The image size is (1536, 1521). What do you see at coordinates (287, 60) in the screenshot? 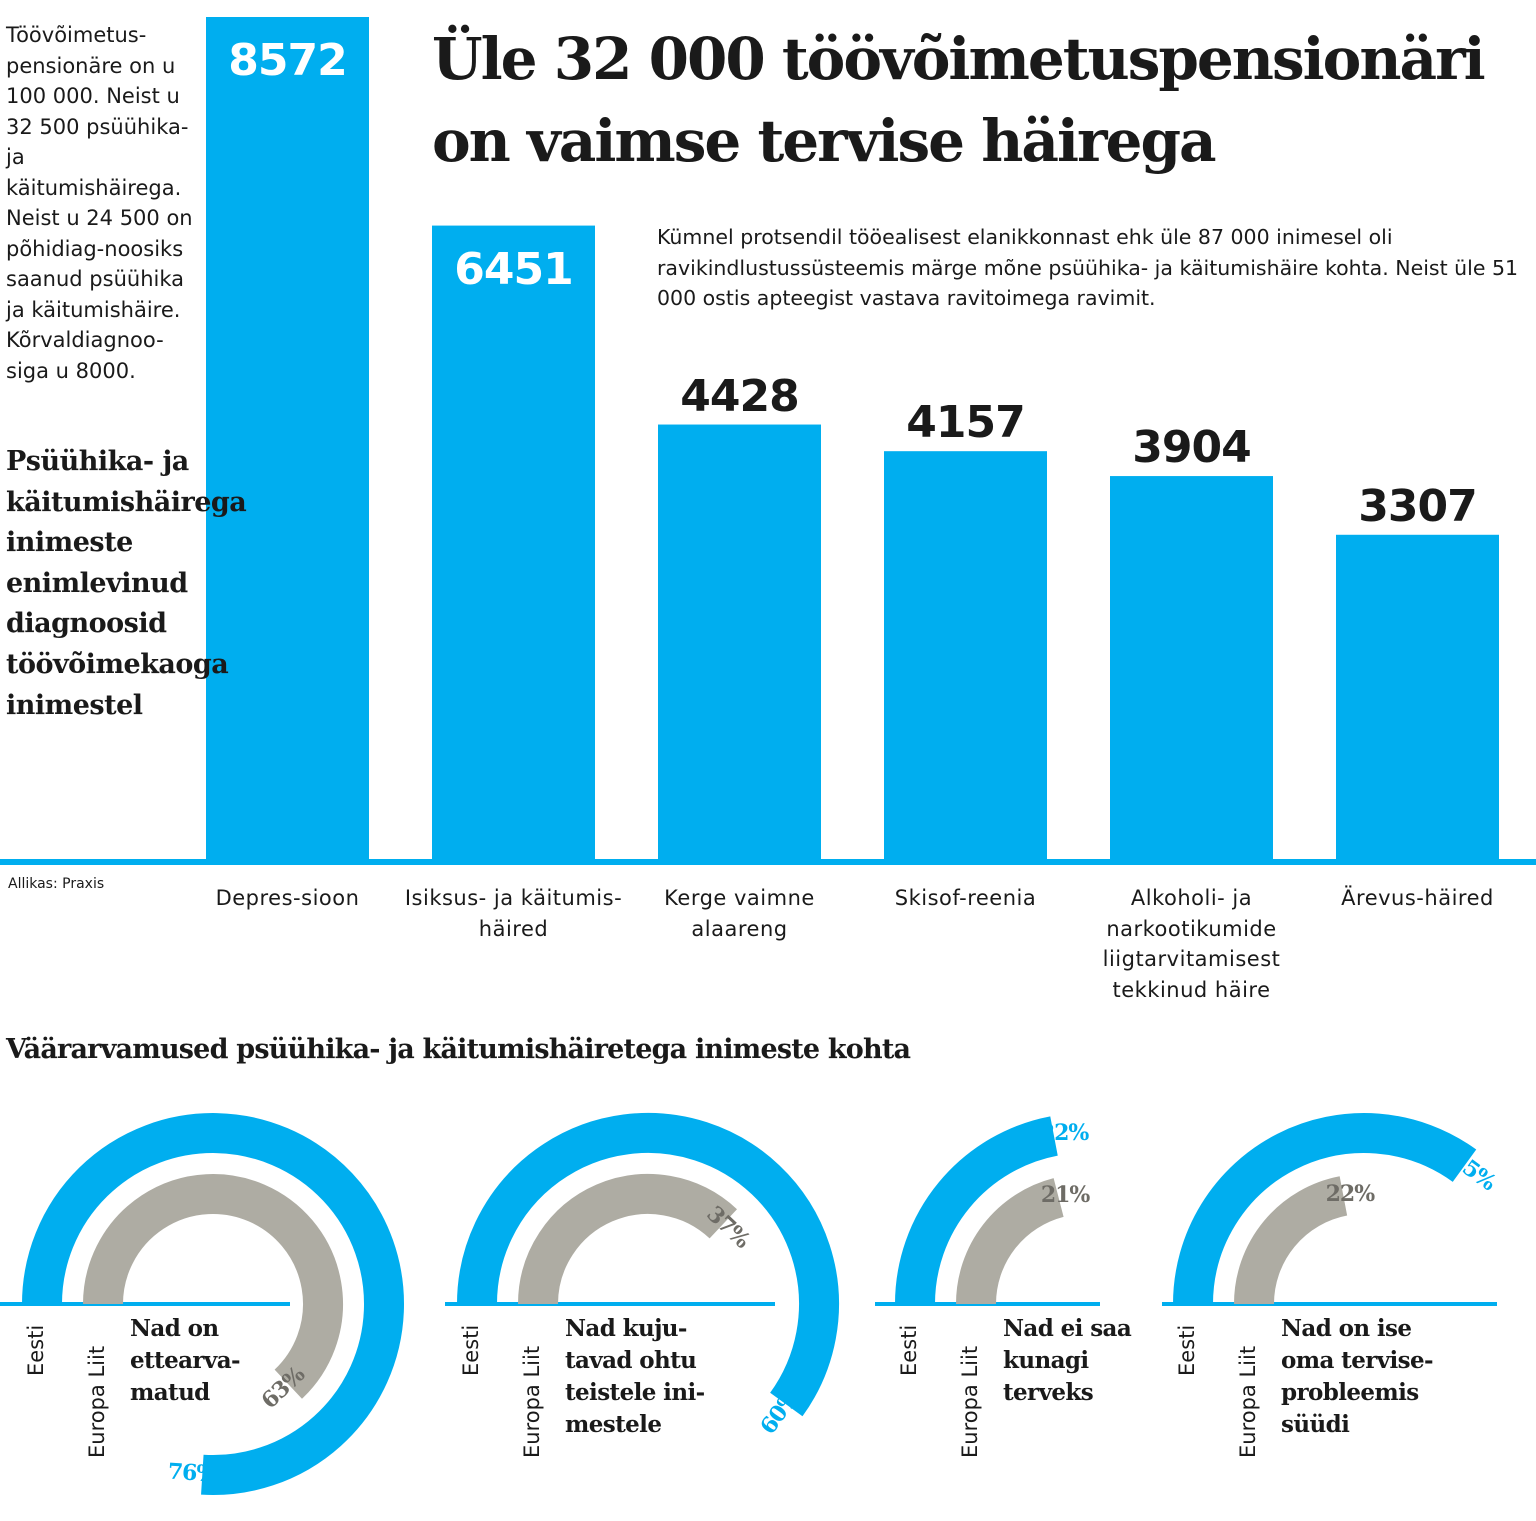
I see `bar-value-label: 8572` at bounding box center [287, 60].